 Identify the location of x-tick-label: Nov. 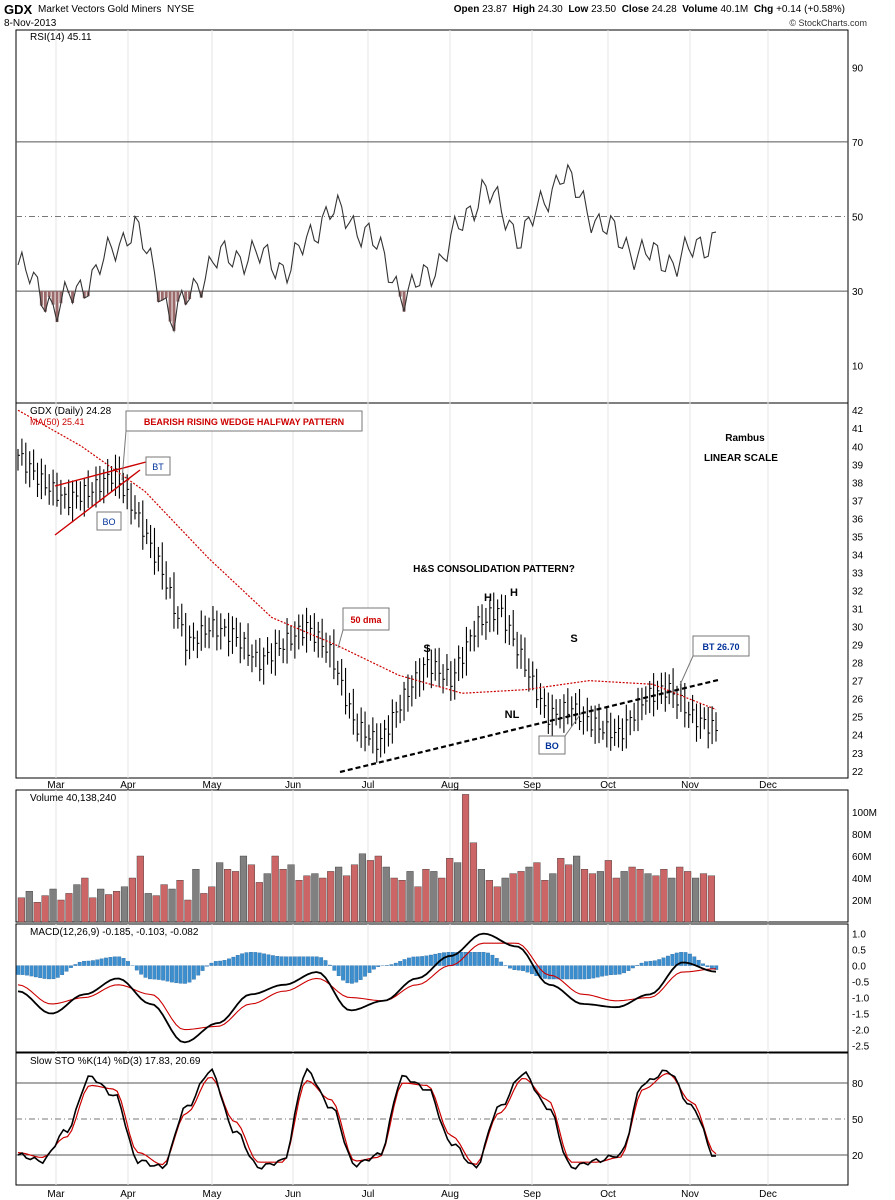
(690, 1194).